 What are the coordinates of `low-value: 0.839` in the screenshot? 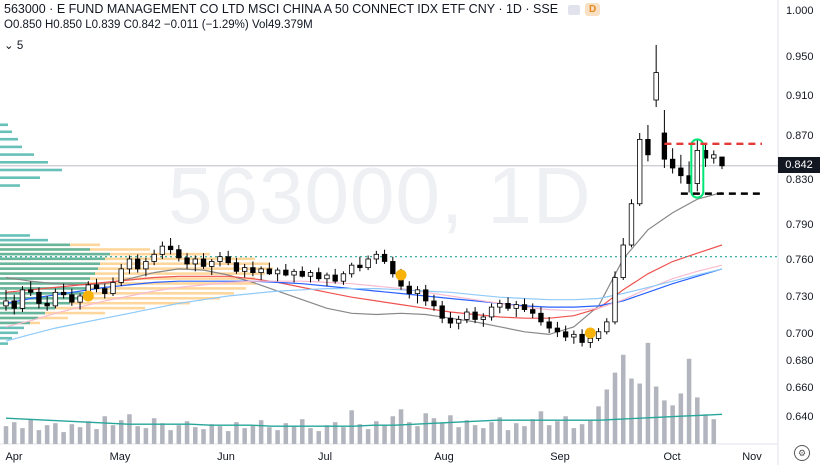 It's located at (106, 25).